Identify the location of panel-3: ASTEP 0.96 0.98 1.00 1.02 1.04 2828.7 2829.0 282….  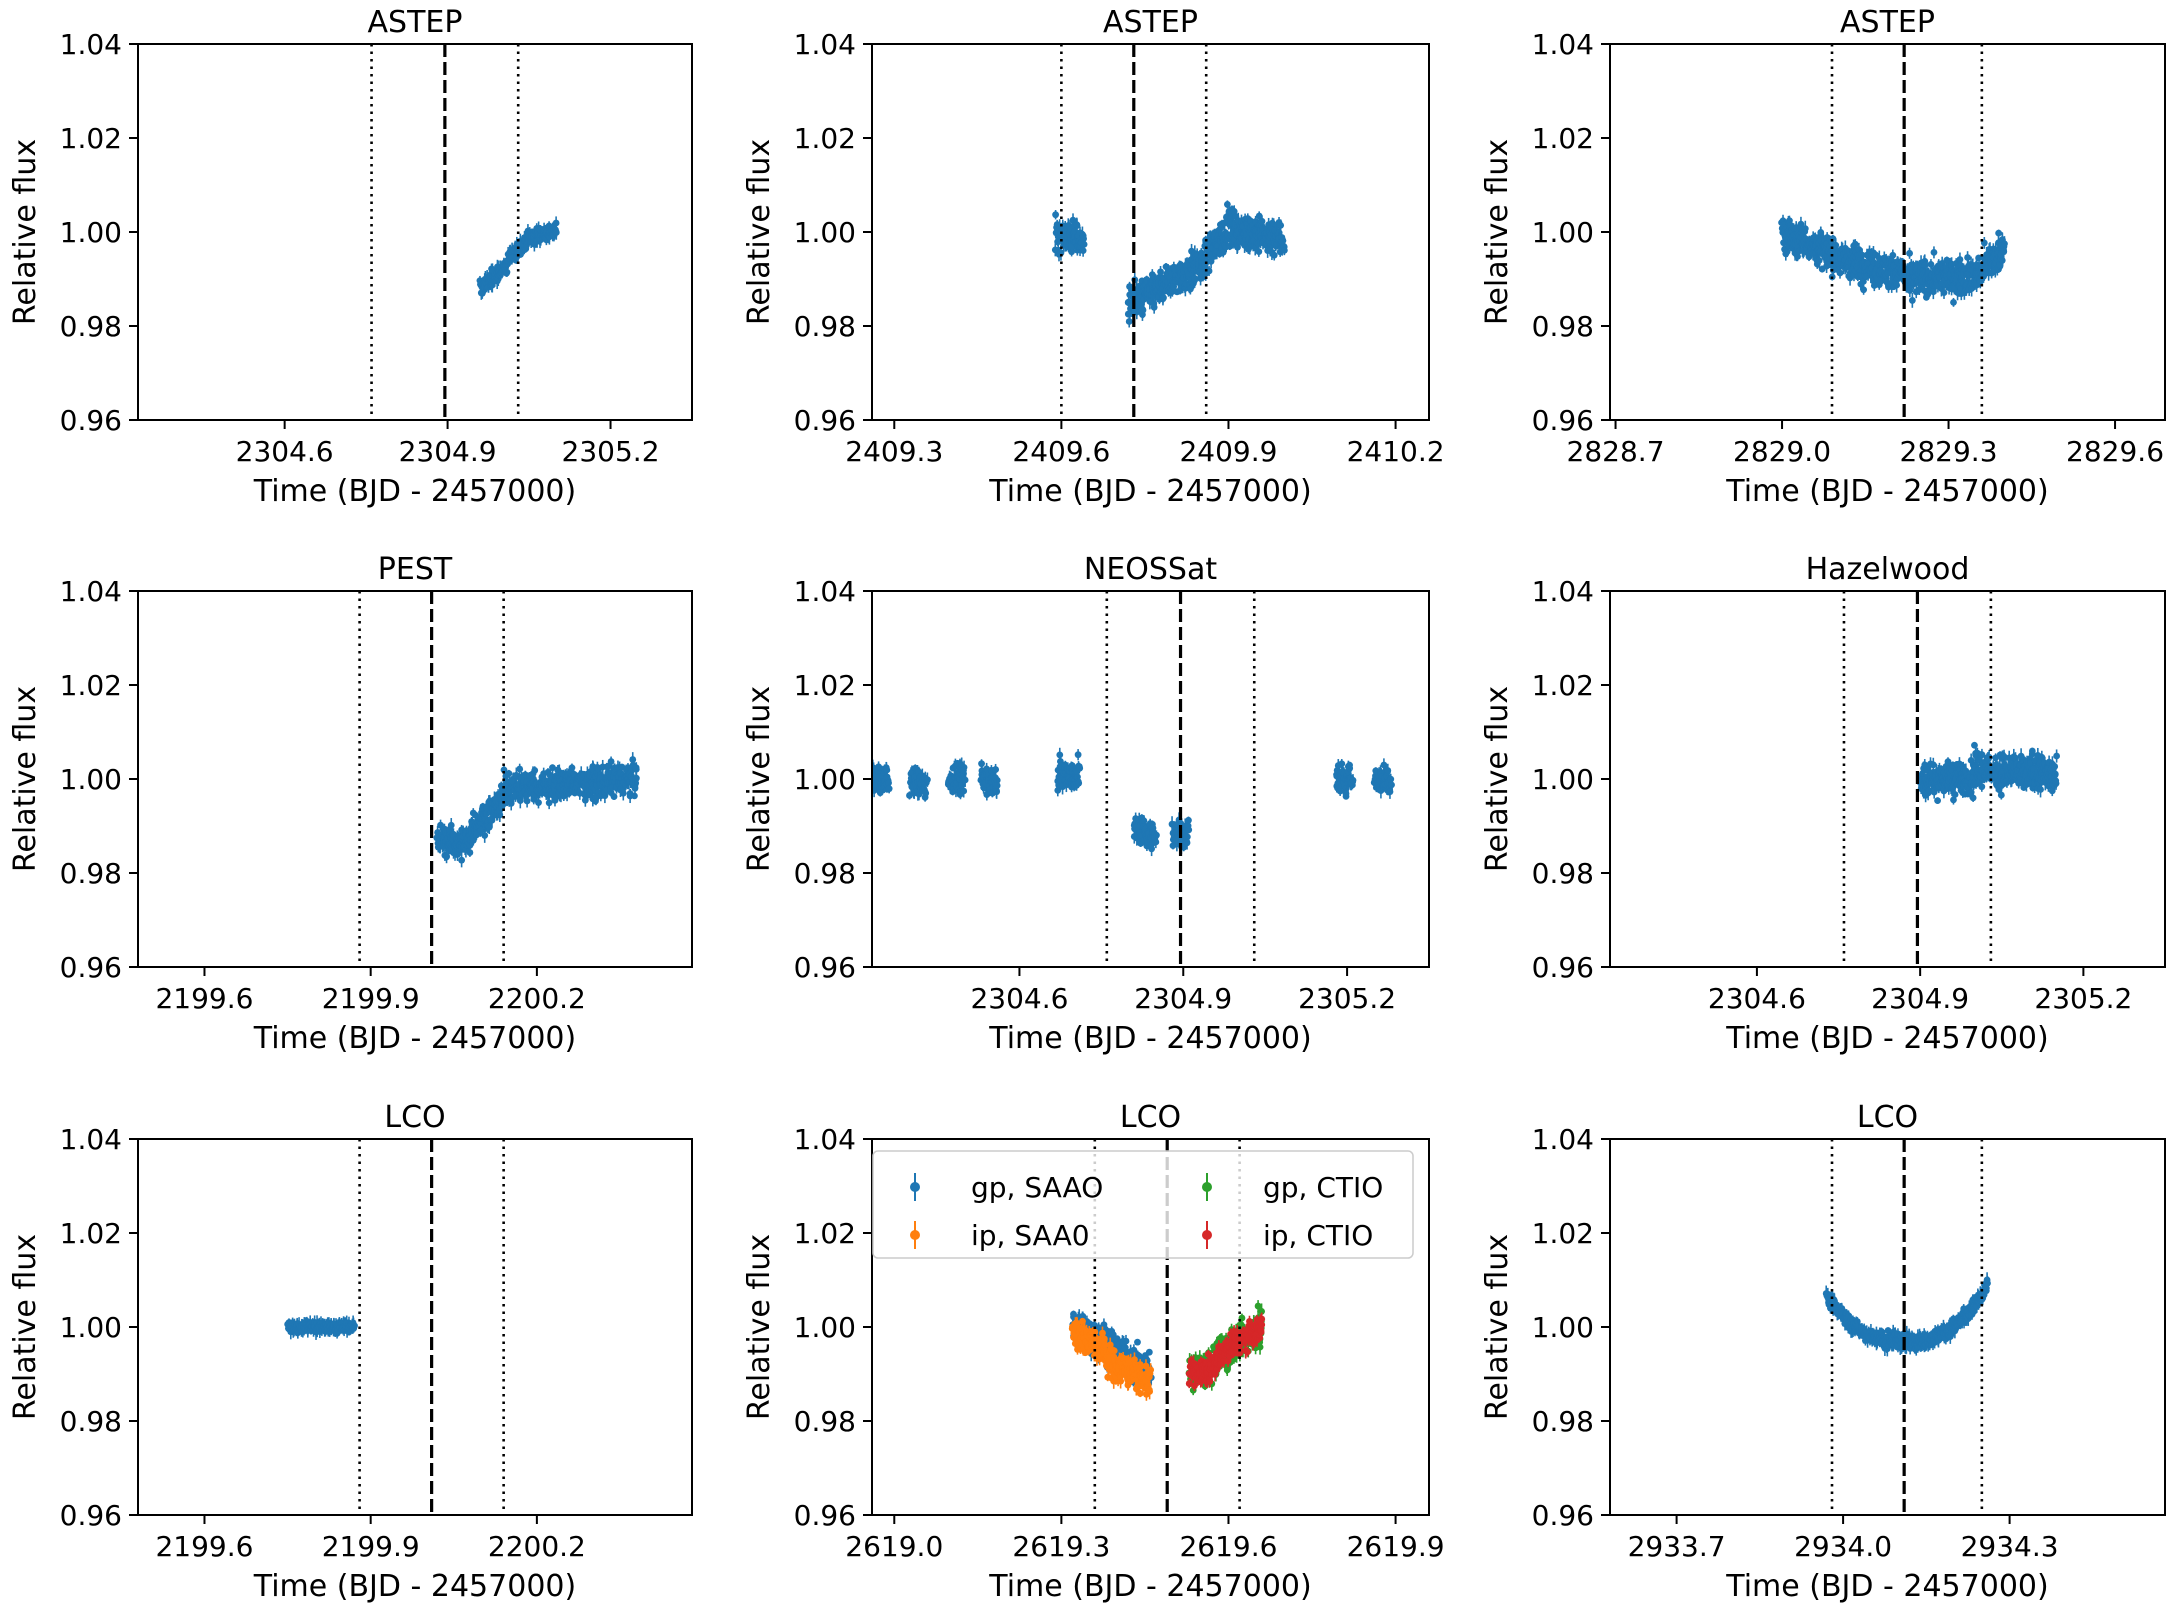
(1823, 257).